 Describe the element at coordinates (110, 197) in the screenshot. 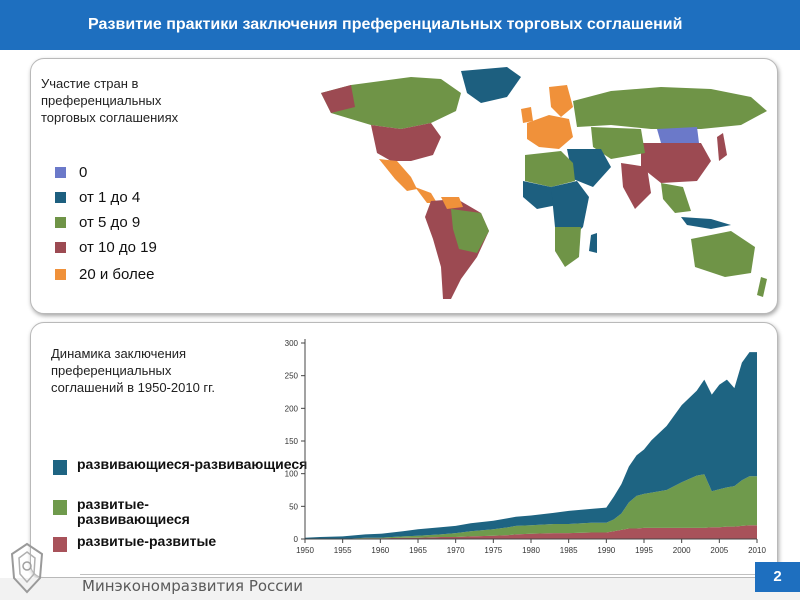

I see `legend-label: от 1 до 4` at that location.